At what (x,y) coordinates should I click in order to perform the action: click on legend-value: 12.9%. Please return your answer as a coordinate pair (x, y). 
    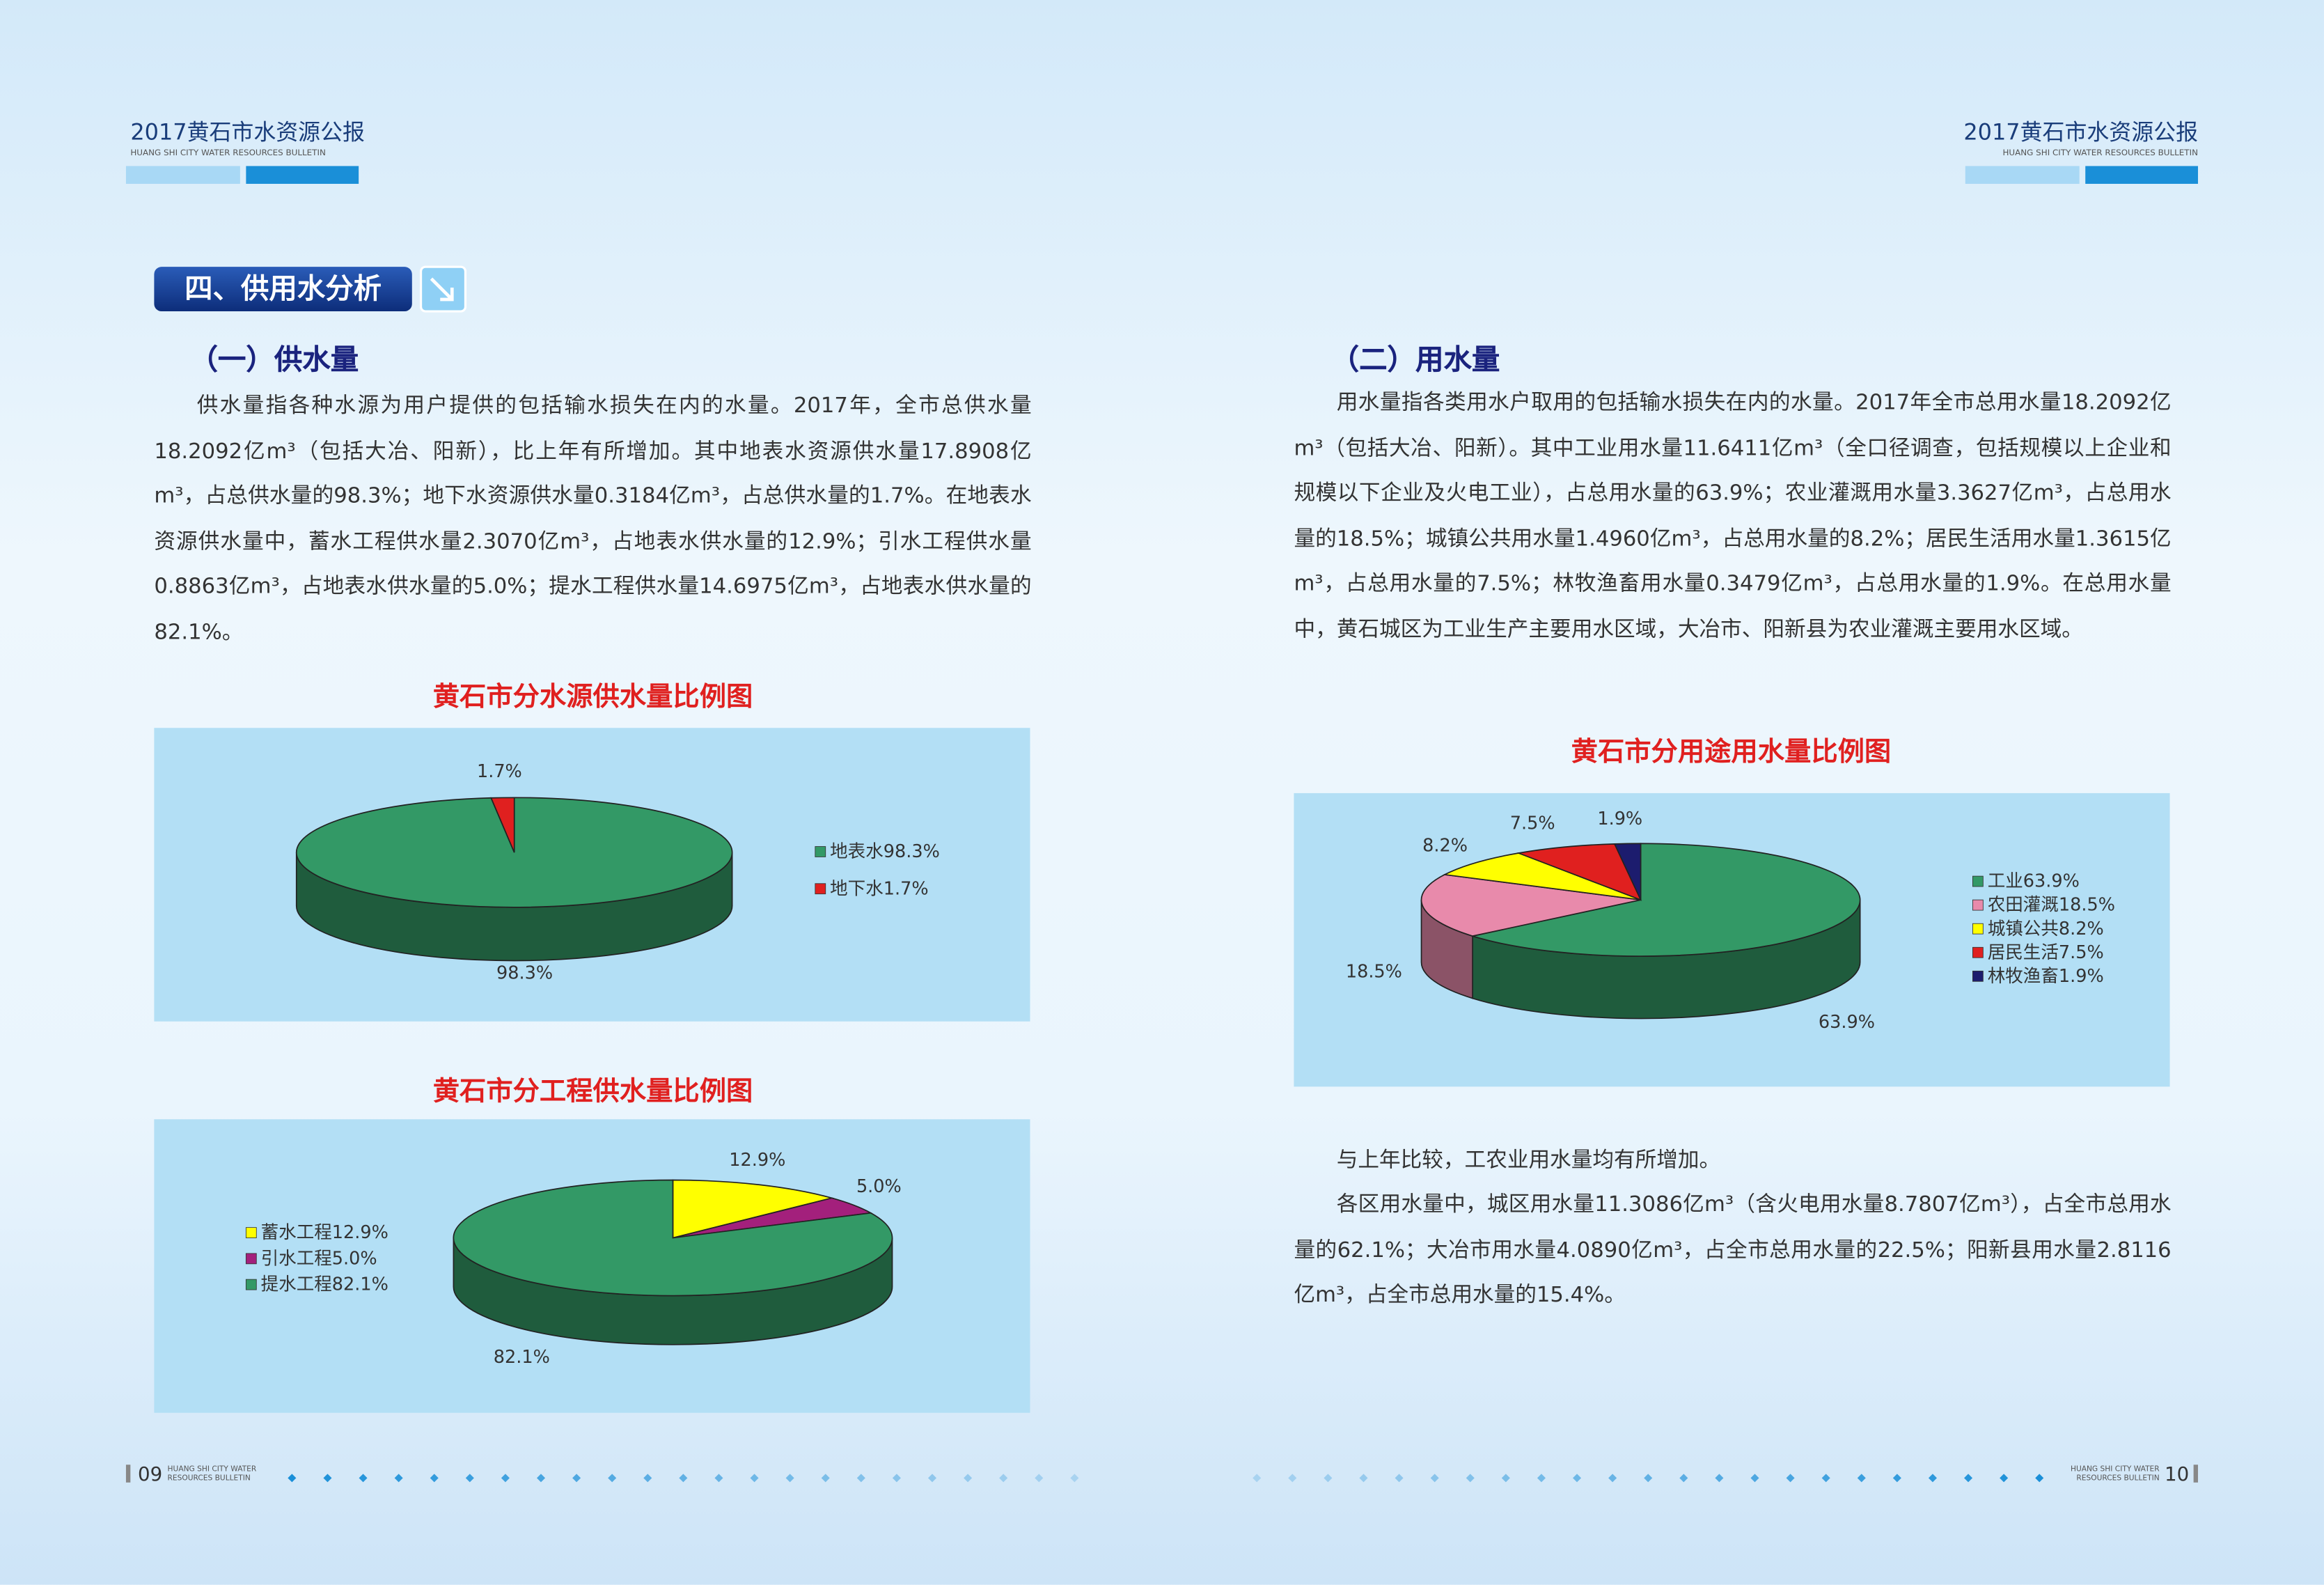
    Looking at the image, I should click on (360, 1232).